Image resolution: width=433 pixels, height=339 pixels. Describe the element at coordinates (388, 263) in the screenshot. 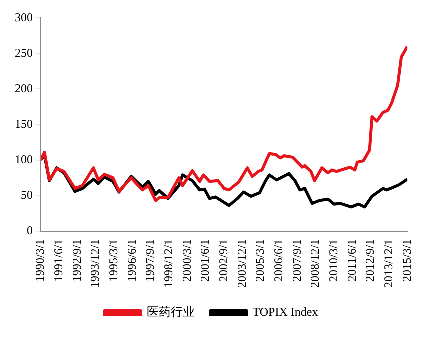

I see `x-tick-label: 2013/12/1` at that location.